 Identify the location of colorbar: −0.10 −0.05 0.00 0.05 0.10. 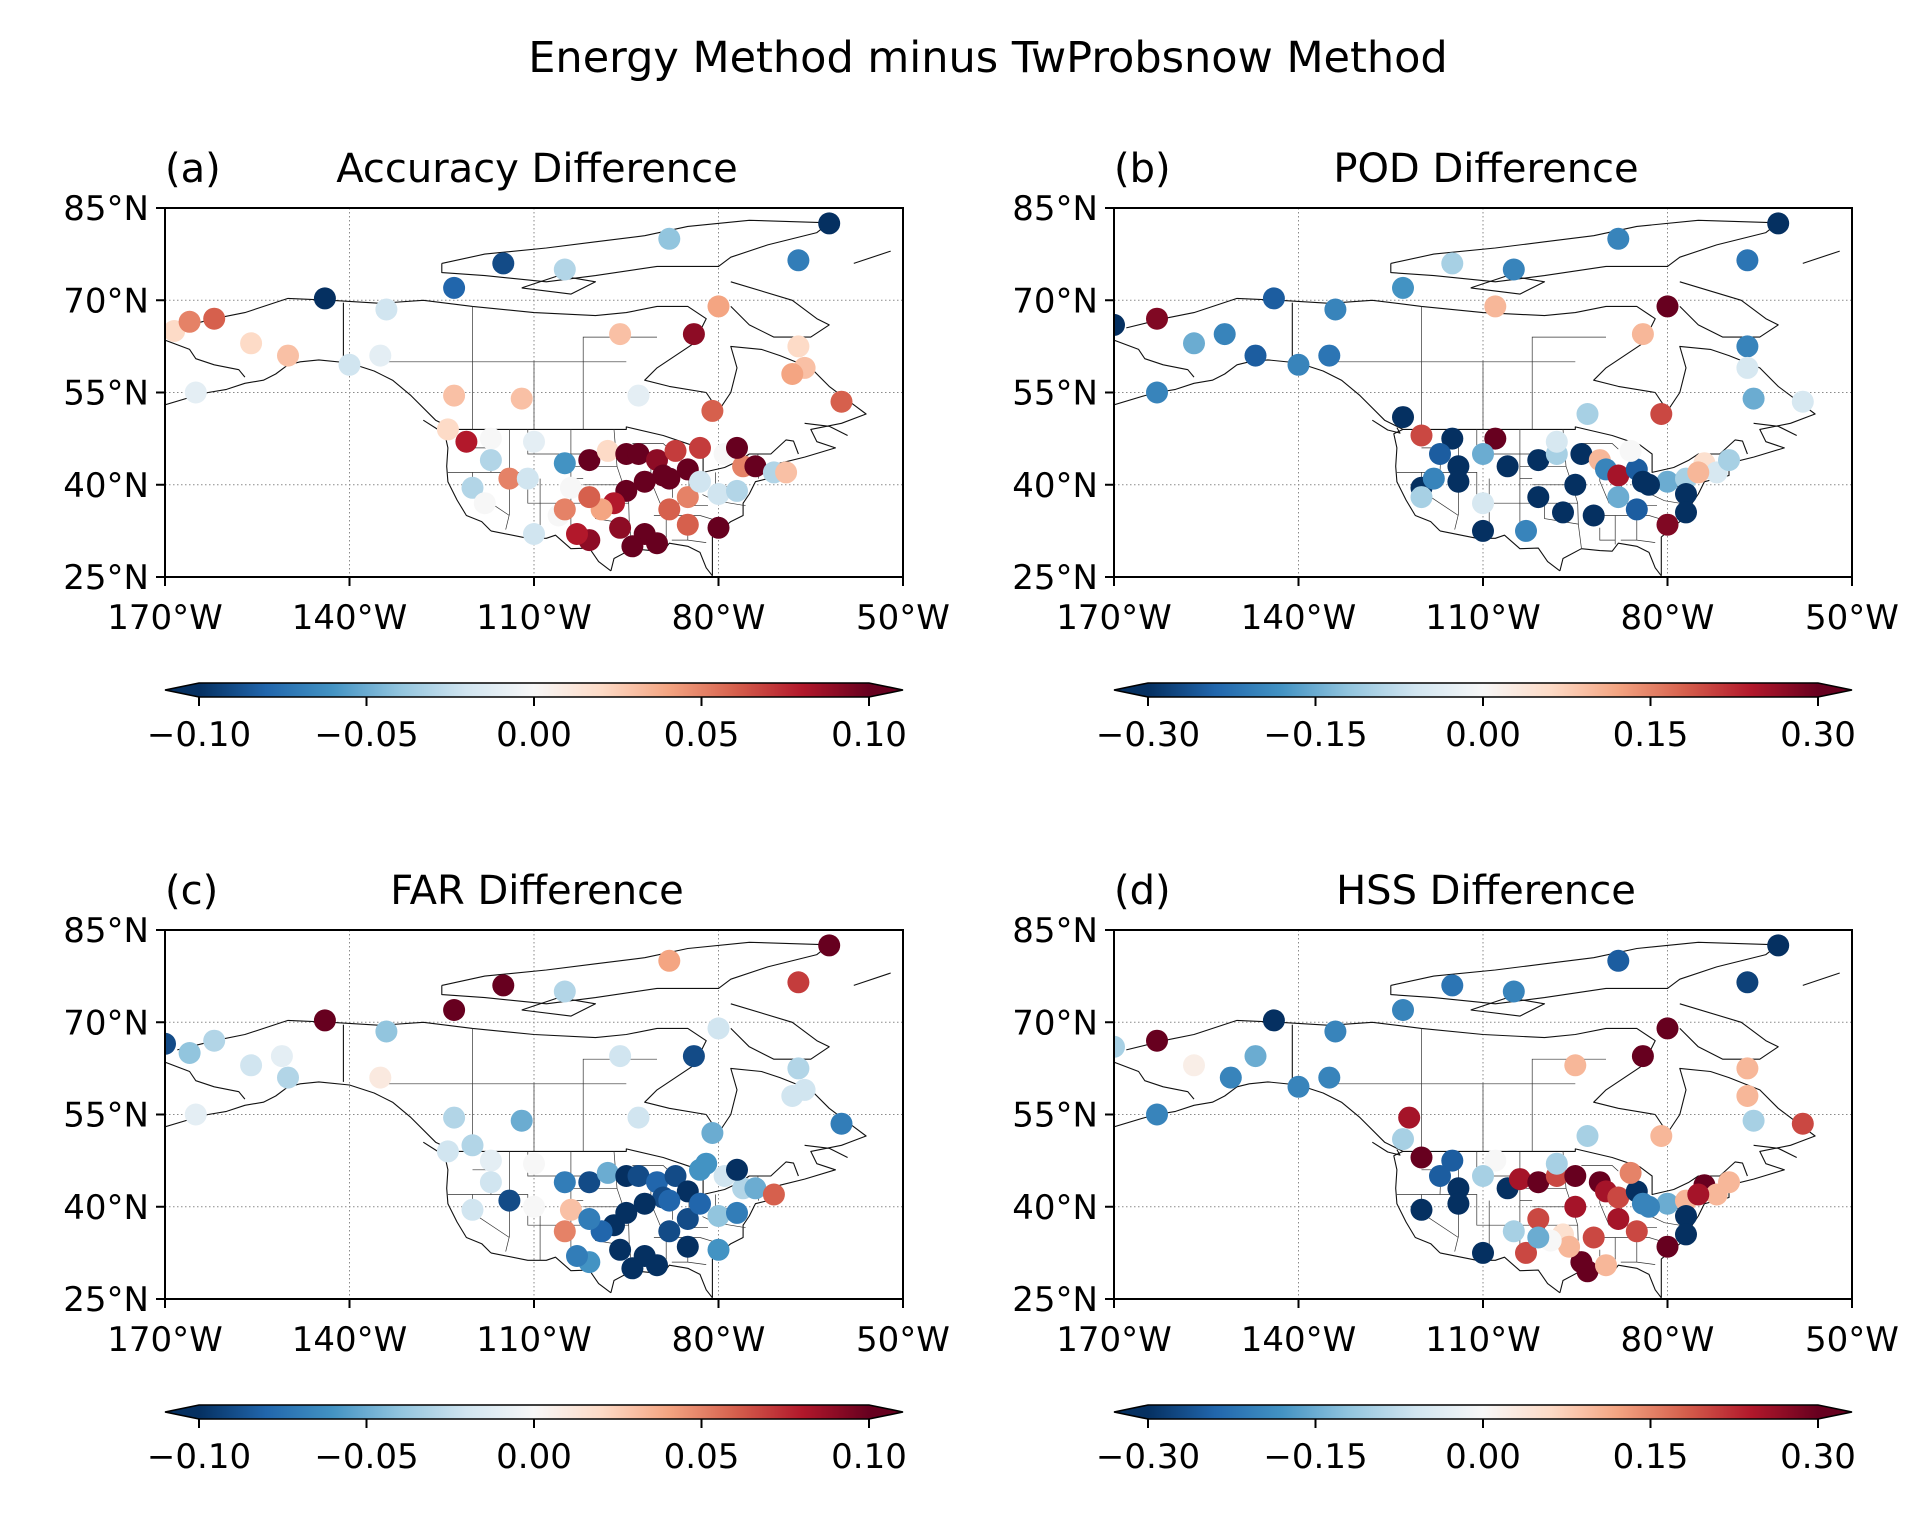
(527, 718).